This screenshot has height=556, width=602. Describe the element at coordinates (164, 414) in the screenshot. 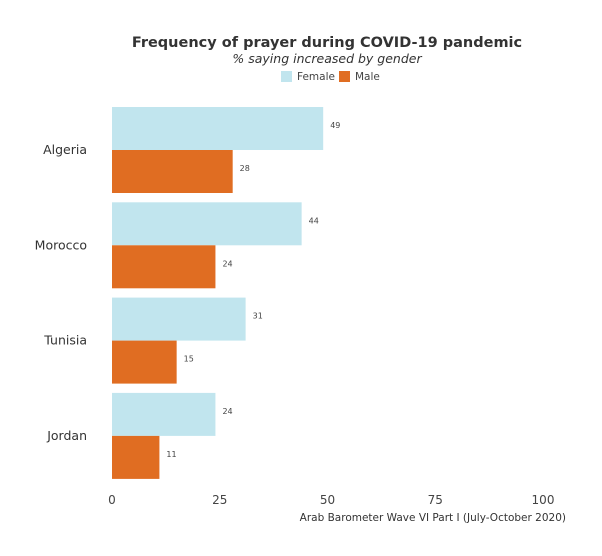

I see `bar-jordan-female` at that location.